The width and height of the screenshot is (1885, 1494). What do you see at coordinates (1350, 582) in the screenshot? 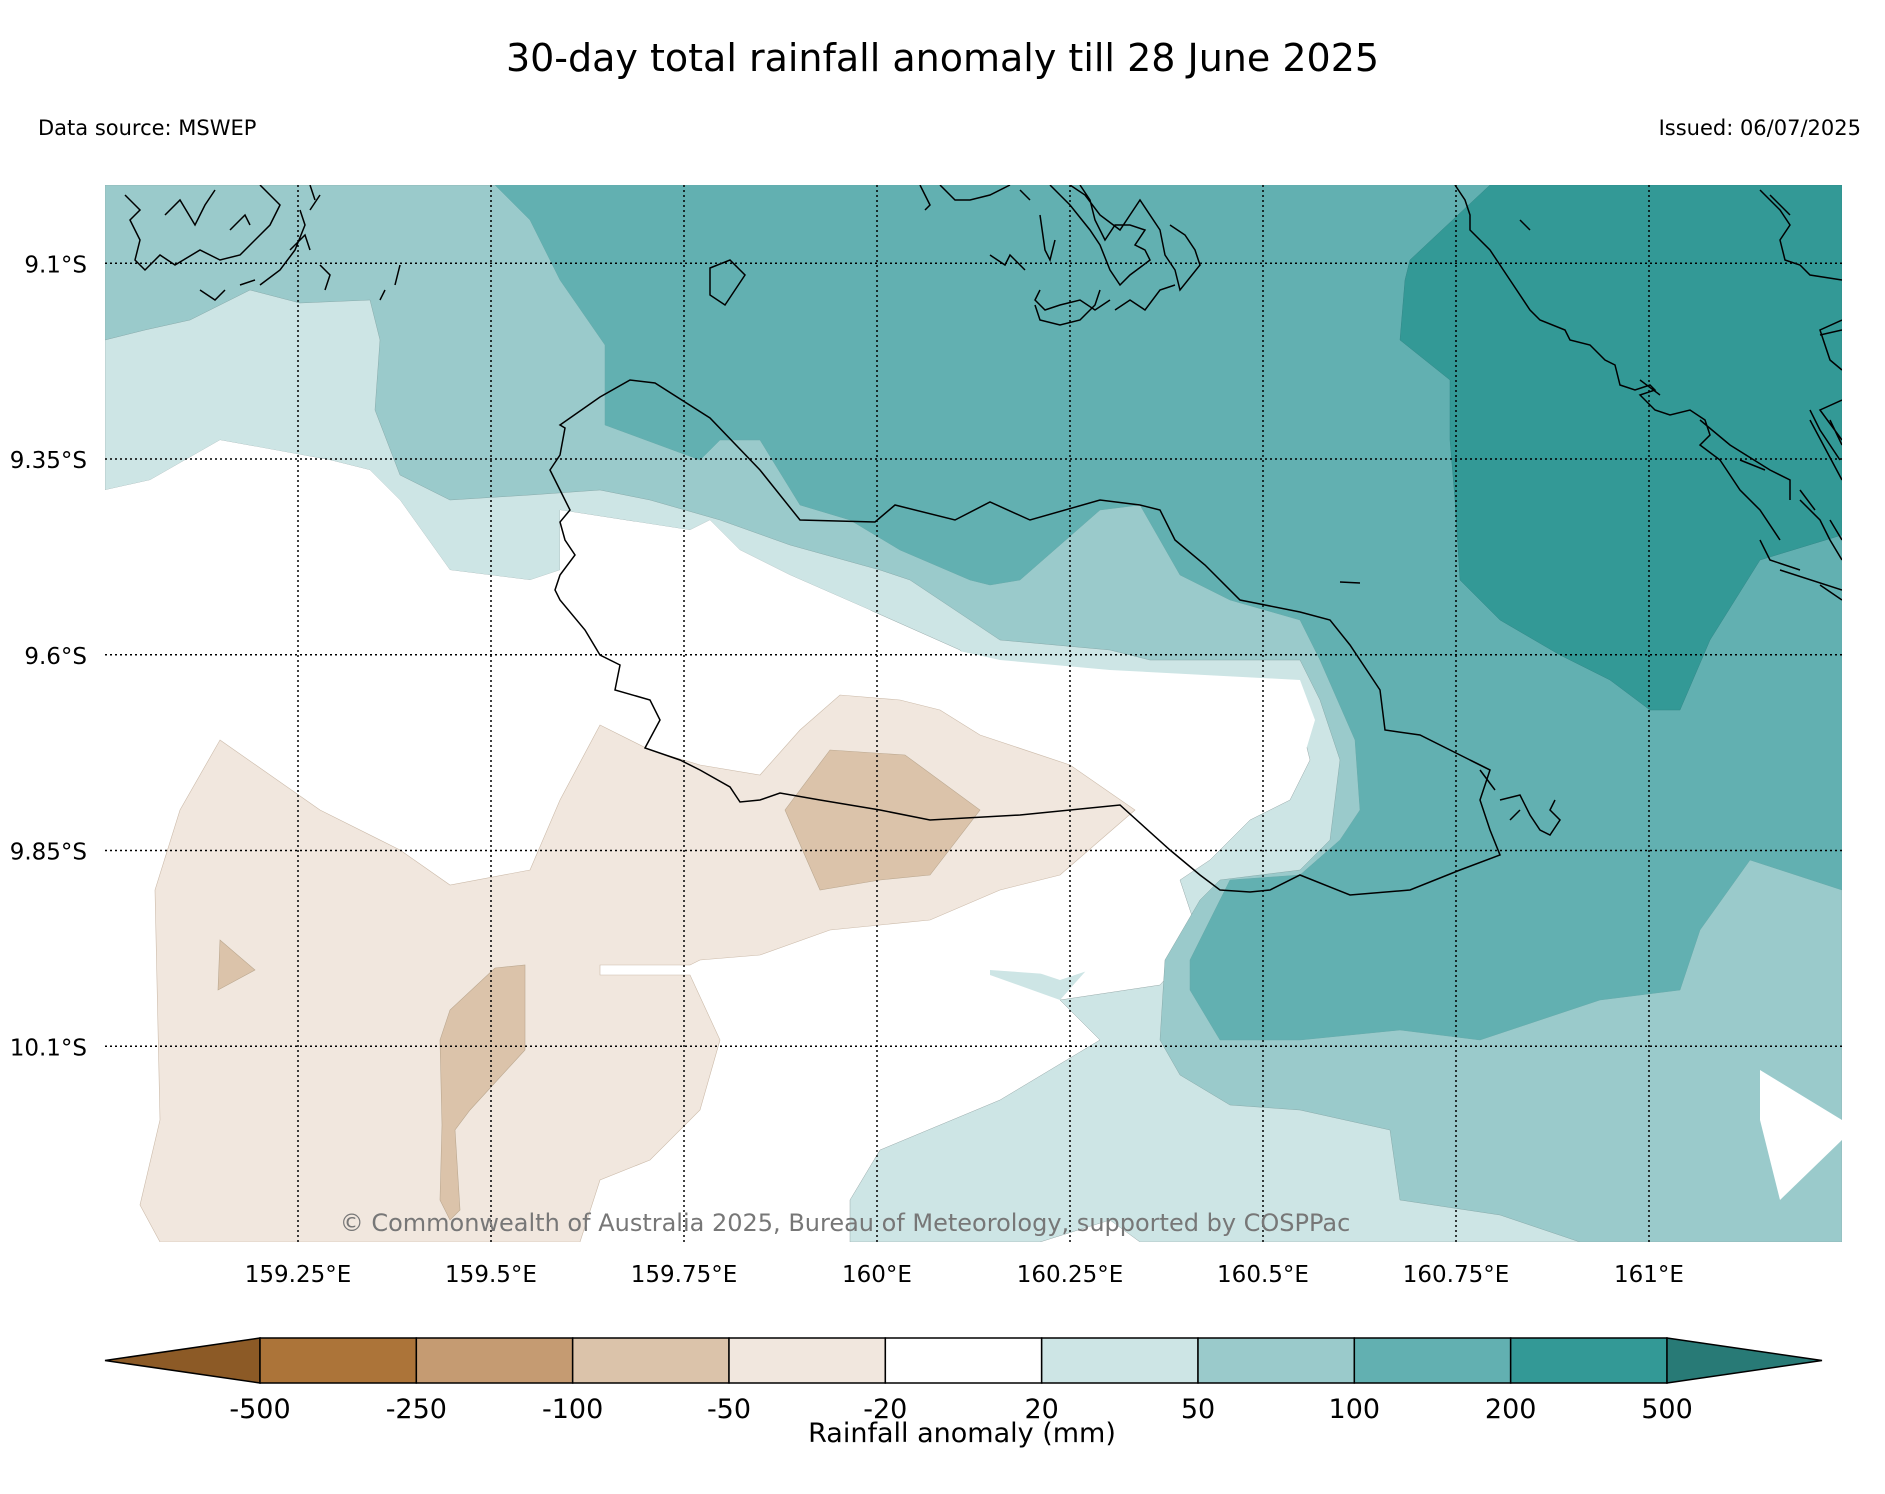
I see `coastline-mid-islet` at bounding box center [1350, 582].